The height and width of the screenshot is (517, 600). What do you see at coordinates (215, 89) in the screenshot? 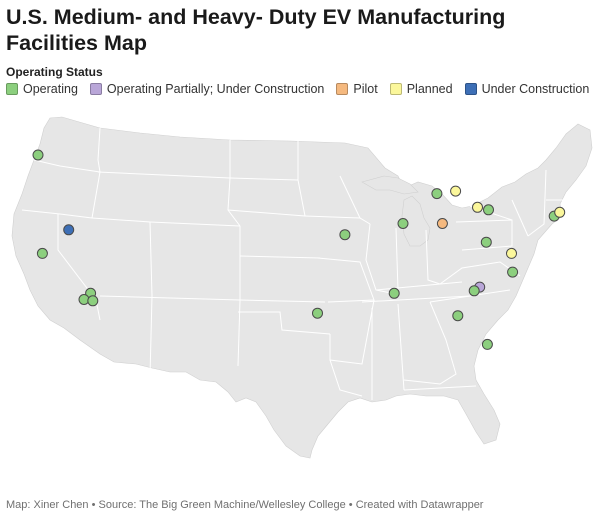
I see `legend-label-operating-partially: Operating Partially; Under Construction` at bounding box center [215, 89].